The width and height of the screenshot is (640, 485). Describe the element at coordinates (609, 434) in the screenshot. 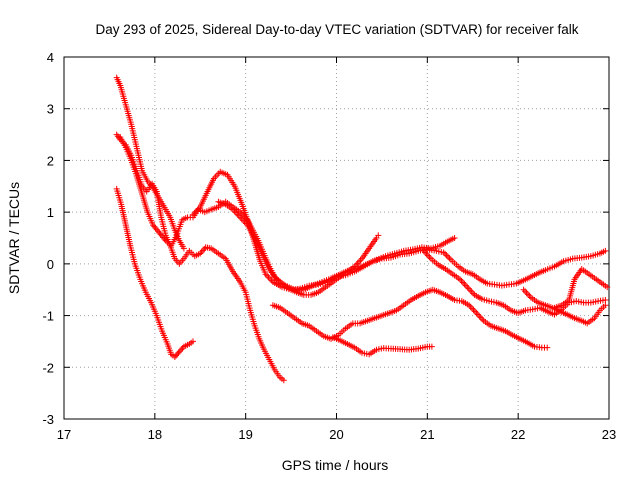

I see `x-tick-label: 23` at that location.